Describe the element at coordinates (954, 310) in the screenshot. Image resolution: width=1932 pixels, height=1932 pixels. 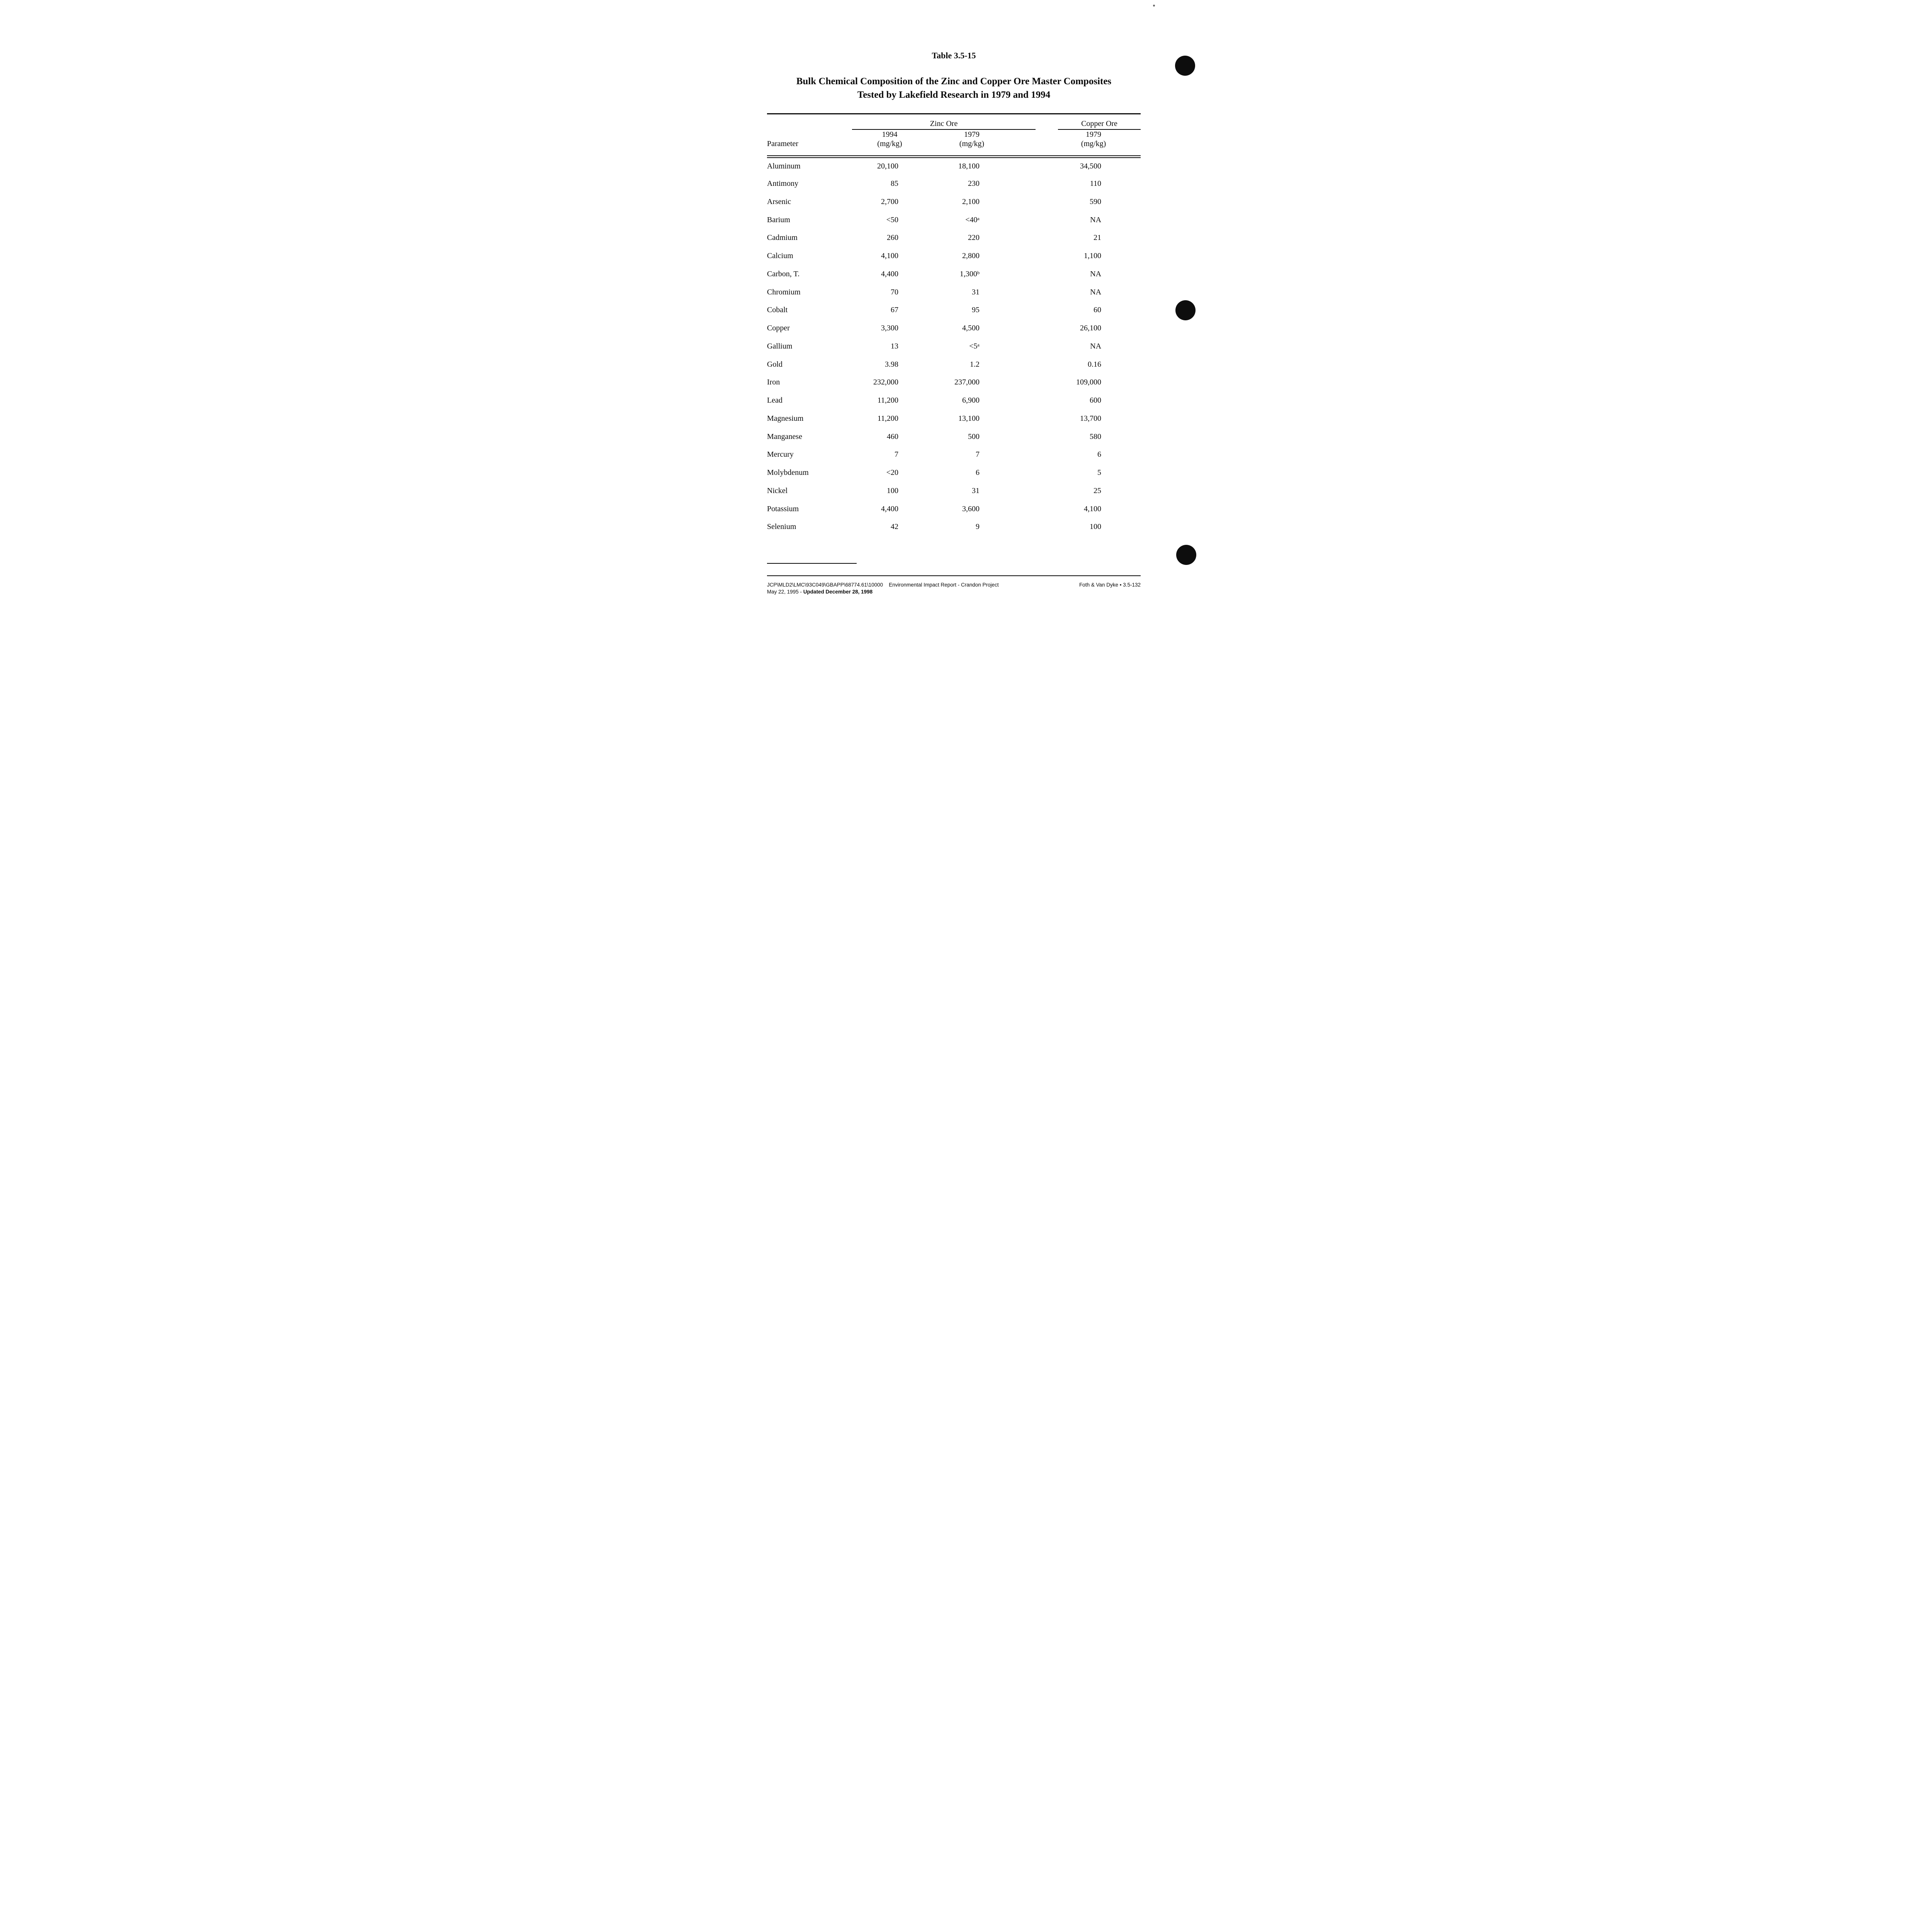
I see `table-row: Cobalt 67 95 60` at that location.